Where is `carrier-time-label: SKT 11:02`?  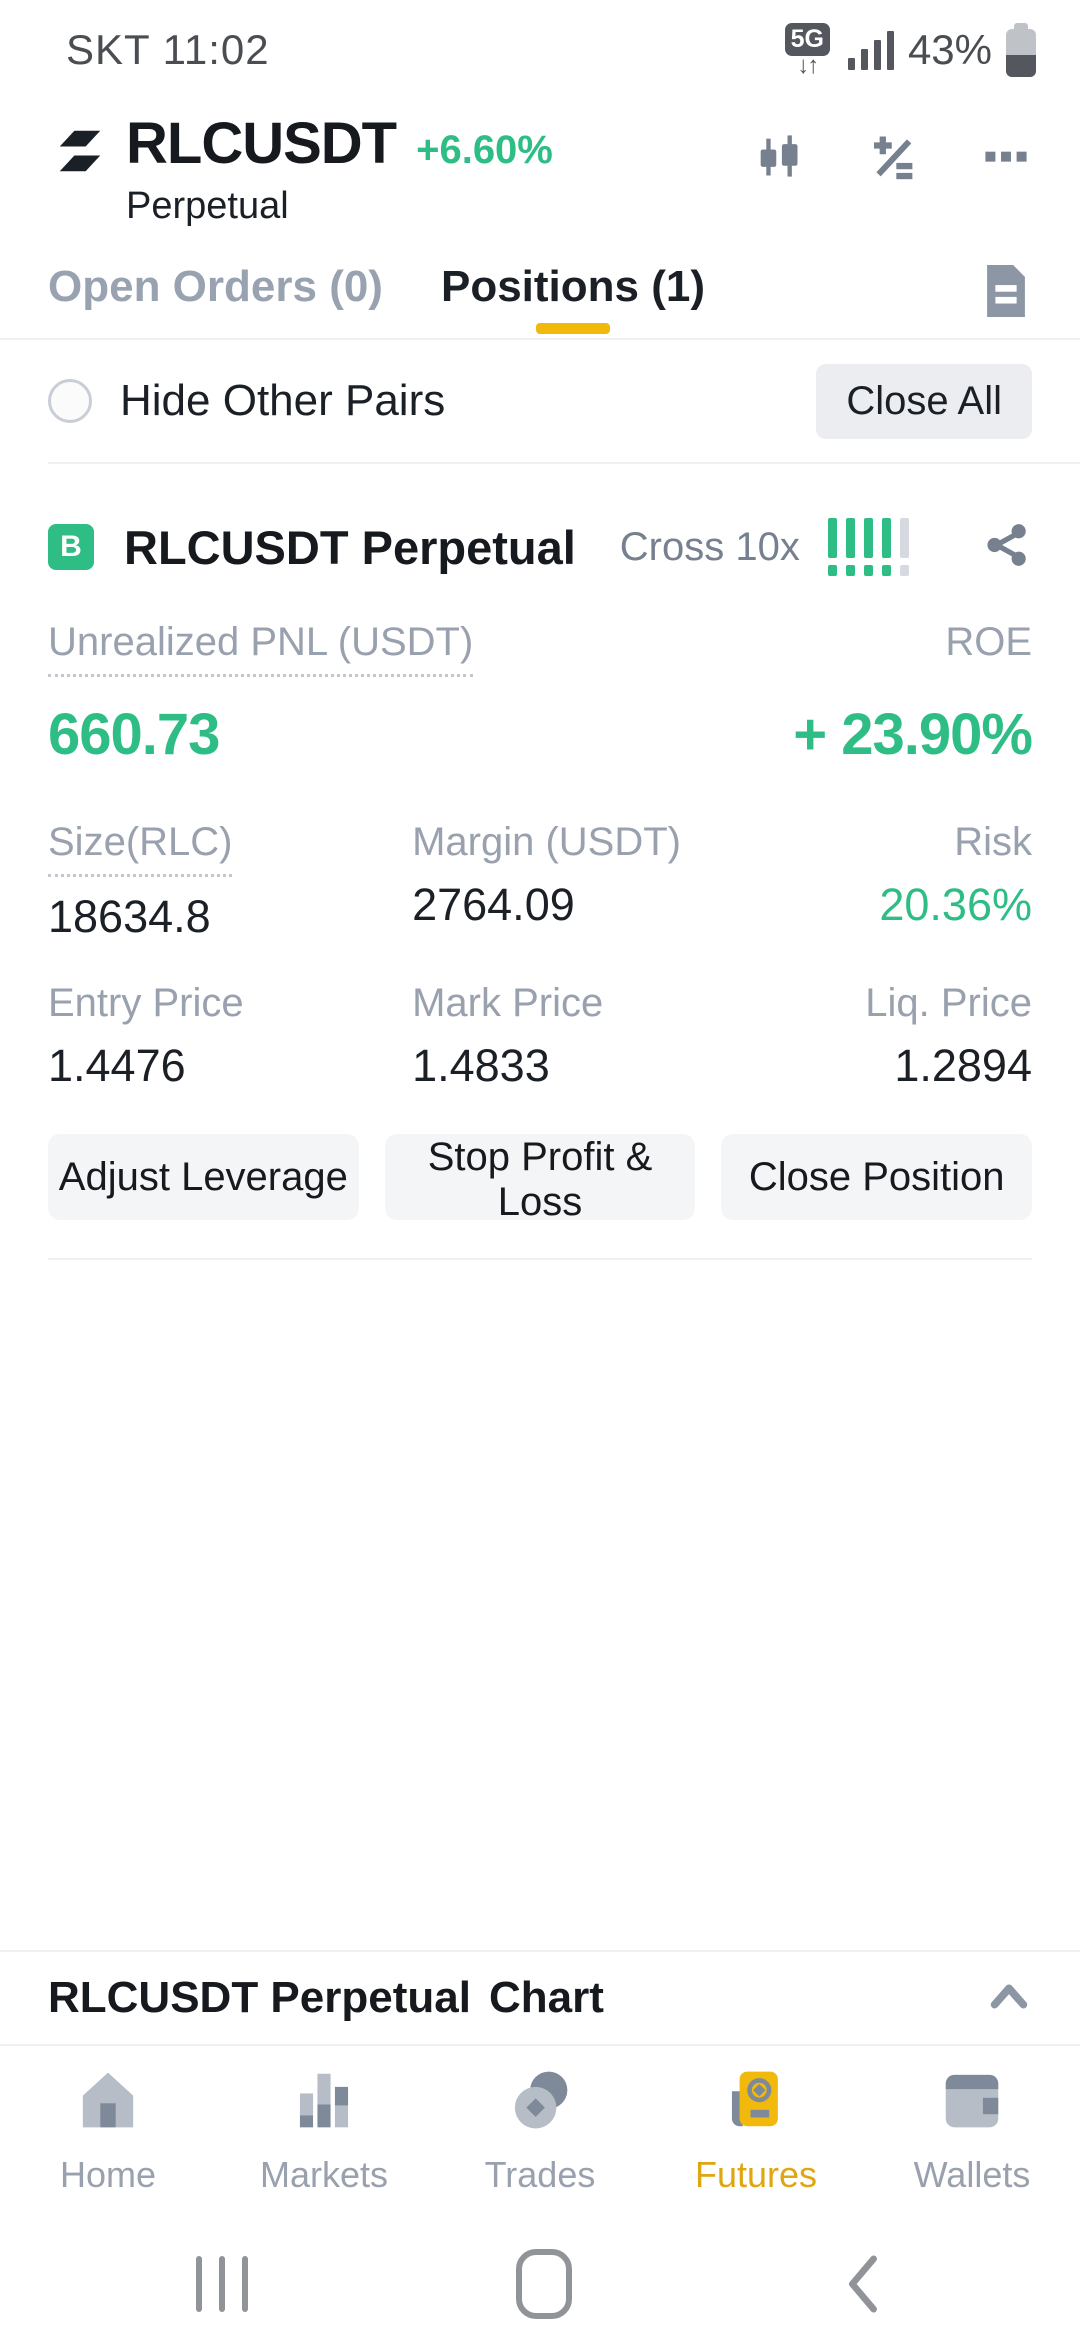 carrier-time-label: SKT 11:02 is located at coordinates (168, 49).